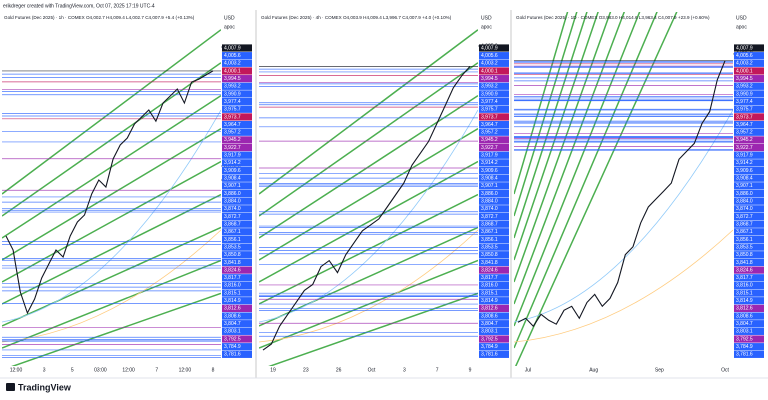  Describe the element at coordinates (489, 286) in the screenshot. I see `level-label: 3,816.0` at that location.